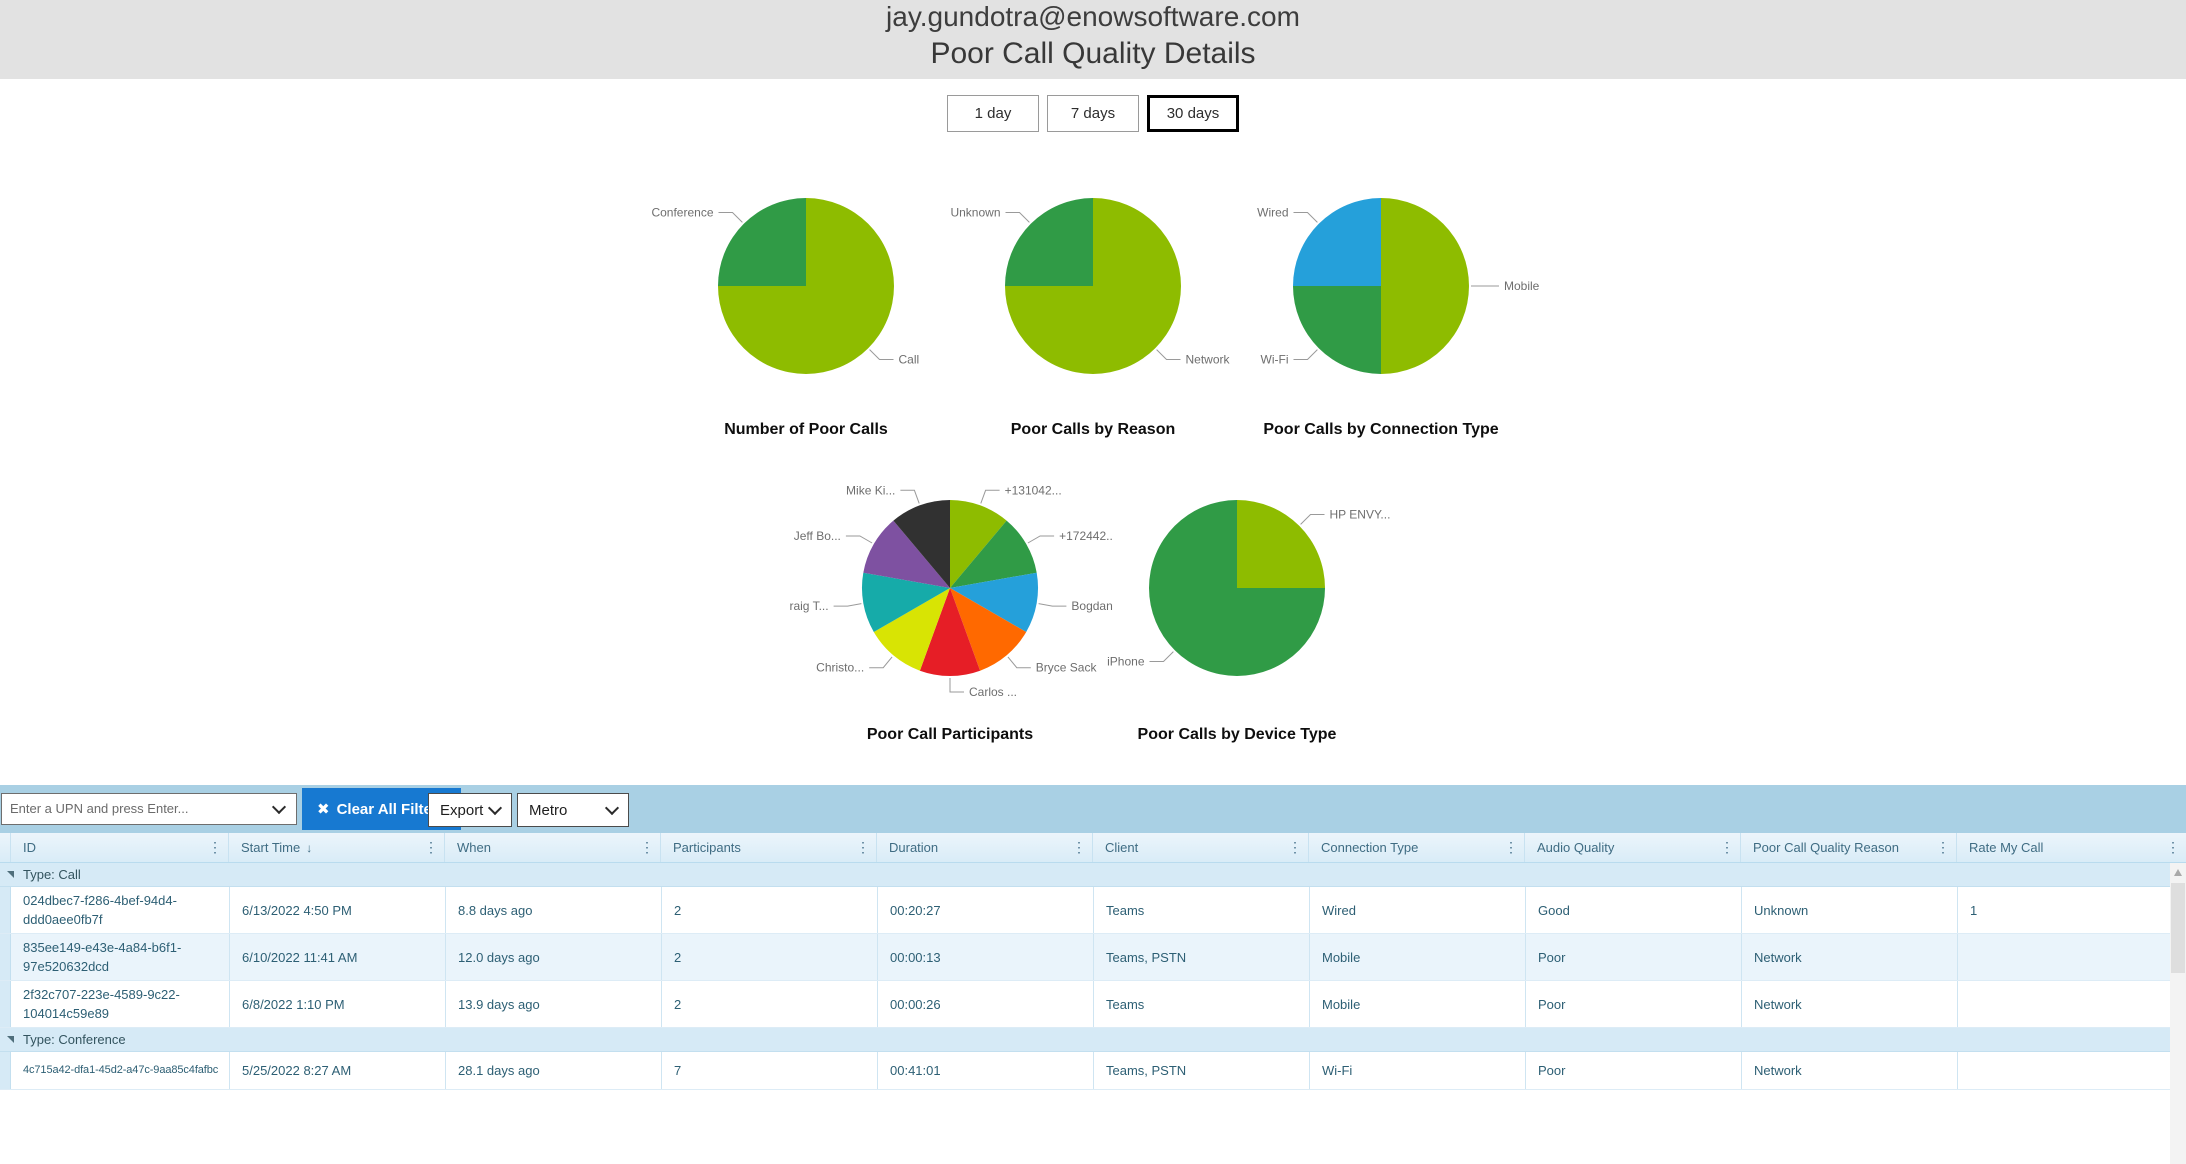 Image resolution: width=2186 pixels, height=1164 pixels. I want to click on group-row-type-call: Type: Call, so click(1086, 875).